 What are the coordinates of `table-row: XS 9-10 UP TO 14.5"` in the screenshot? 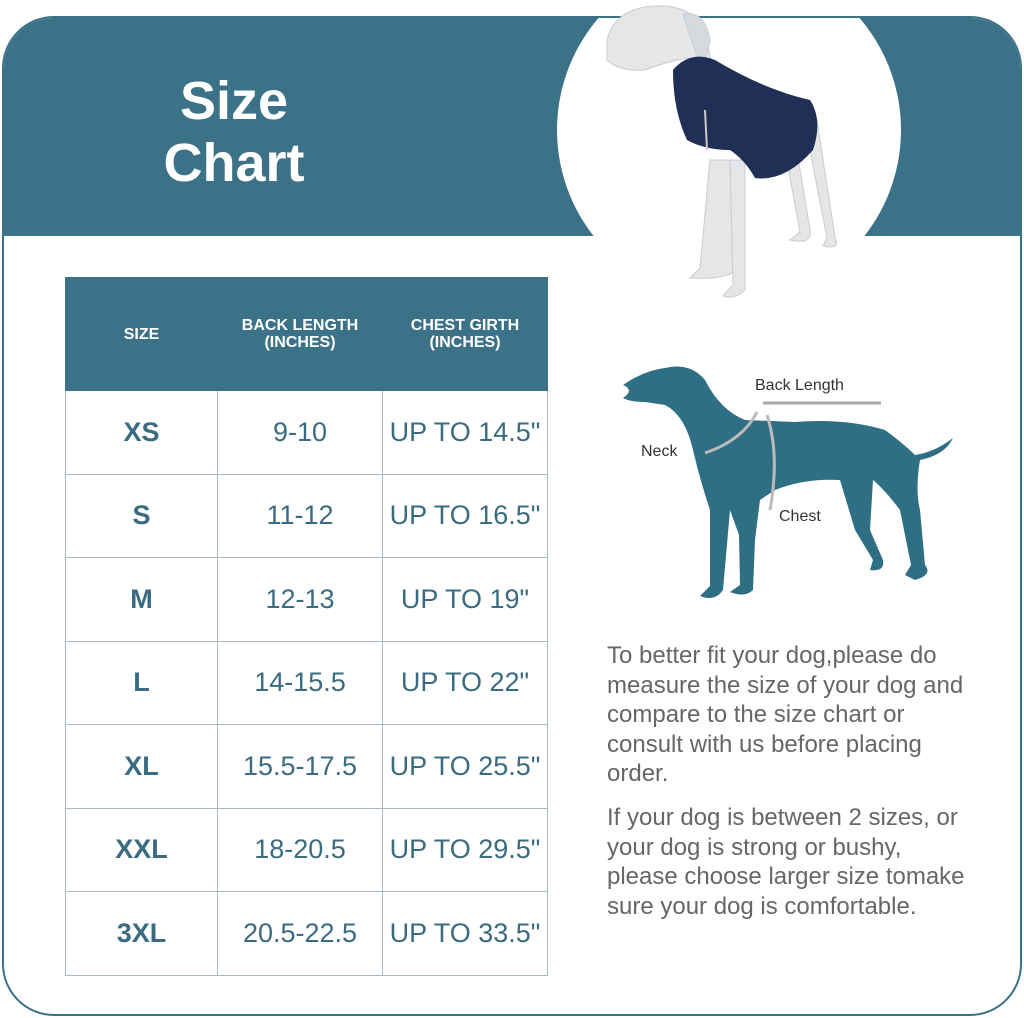 It's located at (306, 432).